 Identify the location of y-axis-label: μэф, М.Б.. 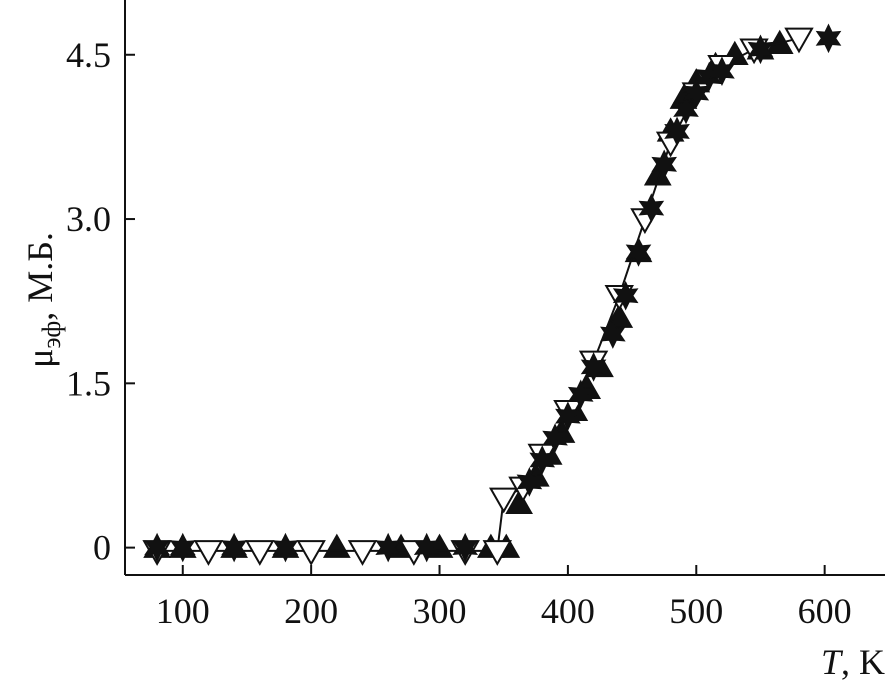
(43, 300).